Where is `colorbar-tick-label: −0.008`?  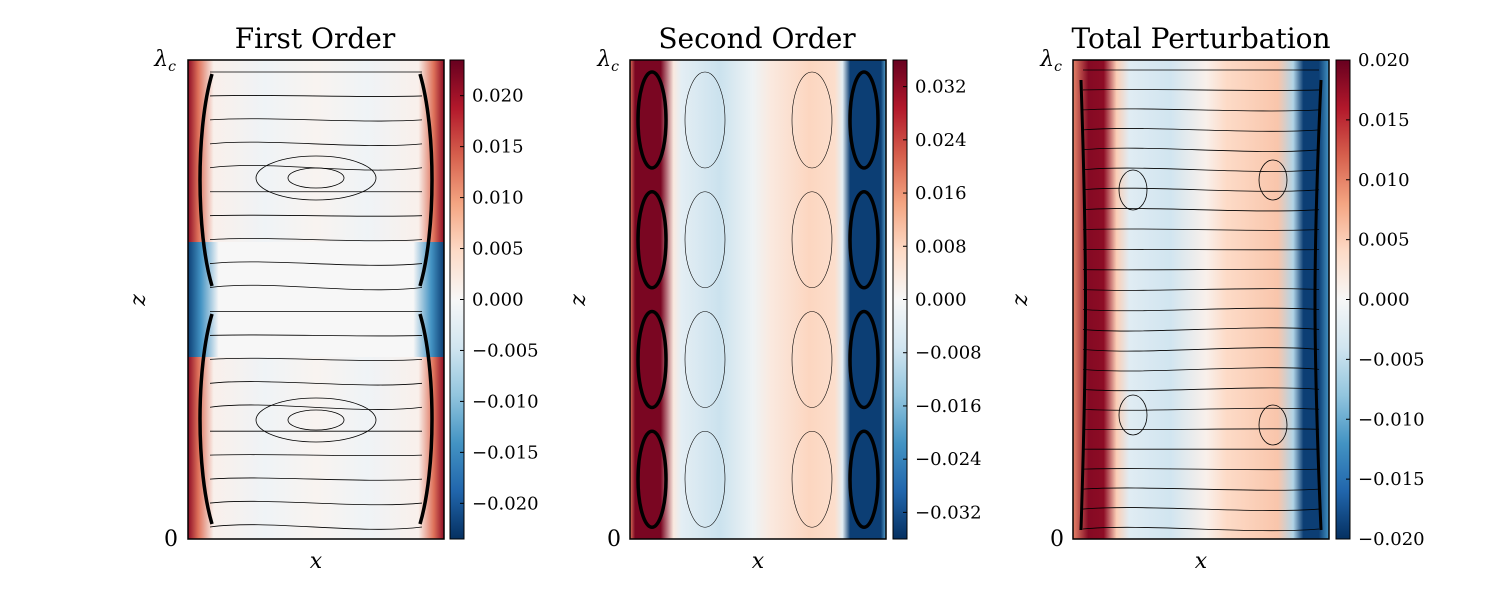 colorbar-tick-label: −0.008 is located at coordinates (948, 353).